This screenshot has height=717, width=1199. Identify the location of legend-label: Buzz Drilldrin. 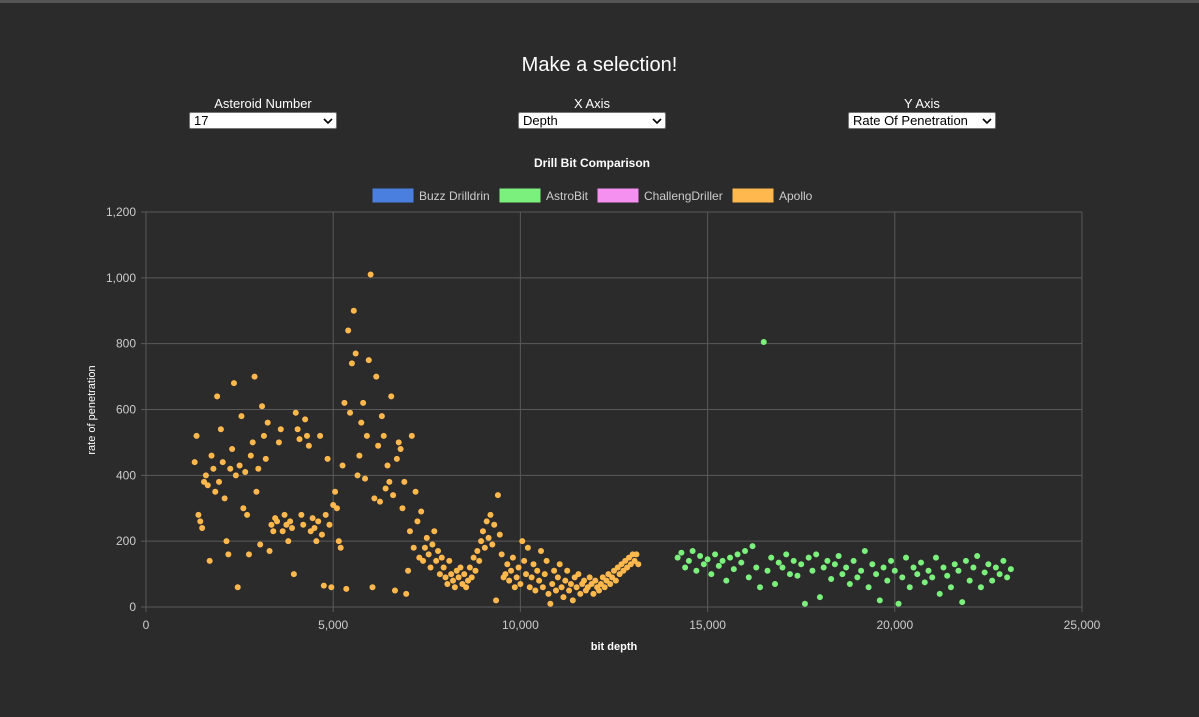
(454, 196).